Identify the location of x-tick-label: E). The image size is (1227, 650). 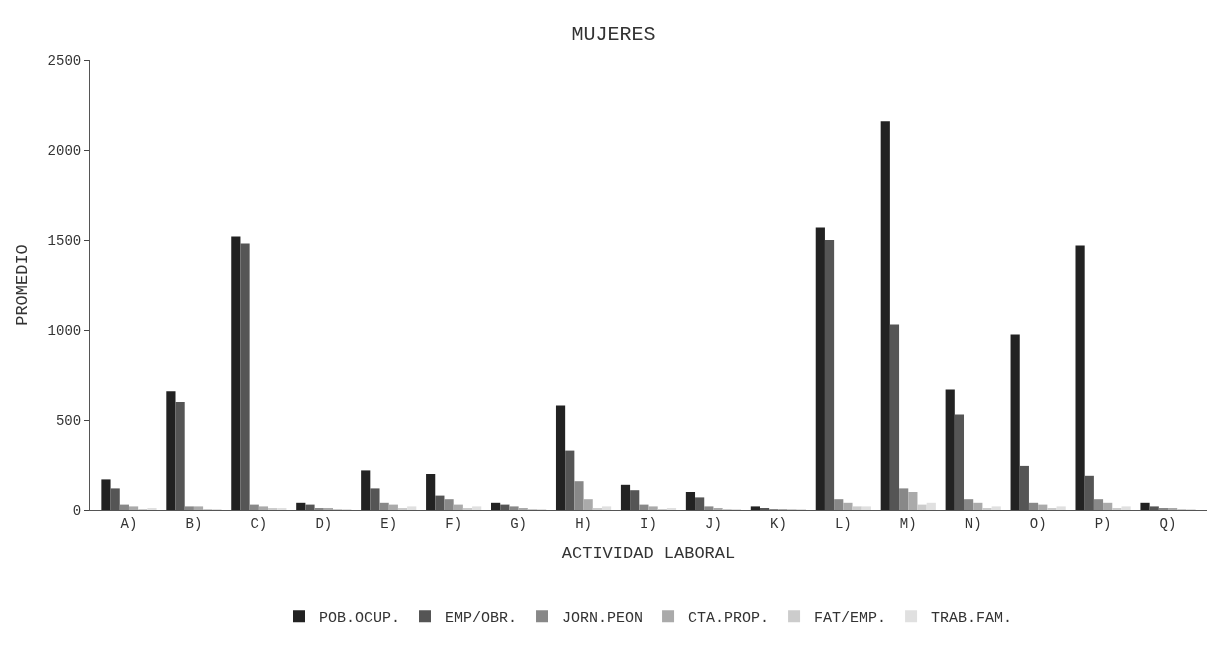
(389, 523).